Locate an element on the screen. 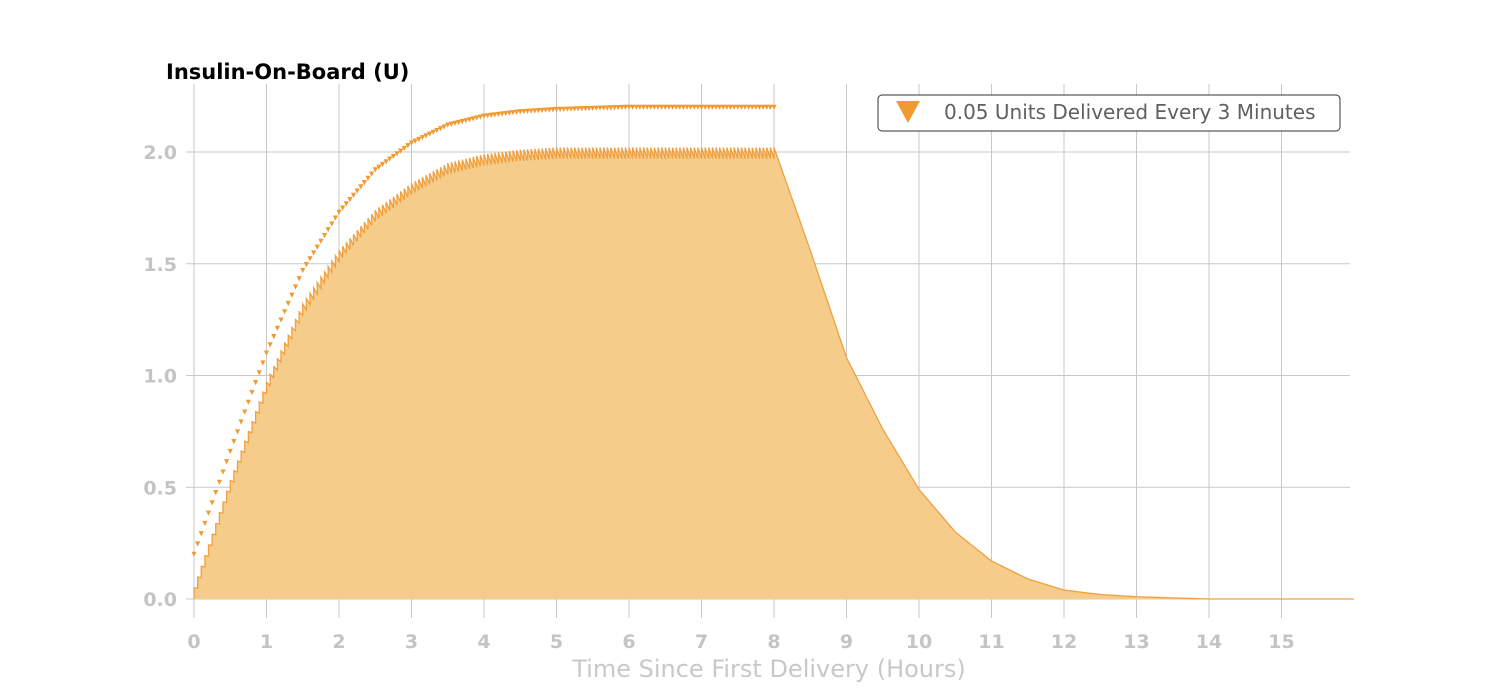 This screenshot has height=700, width=1500. x-tick-label: 5 is located at coordinates (556, 642).